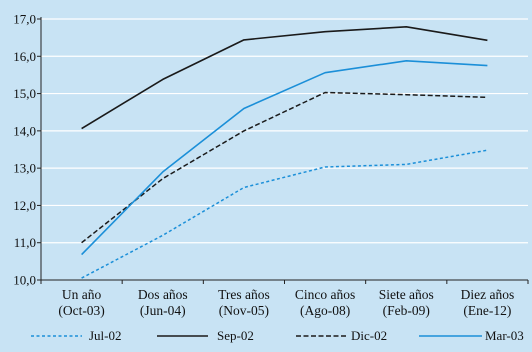 The height and width of the screenshot is (352, 532). I want to click on legend: Jul-02 Sep-02 Dic-02 Mar-03, so click(277, 335).